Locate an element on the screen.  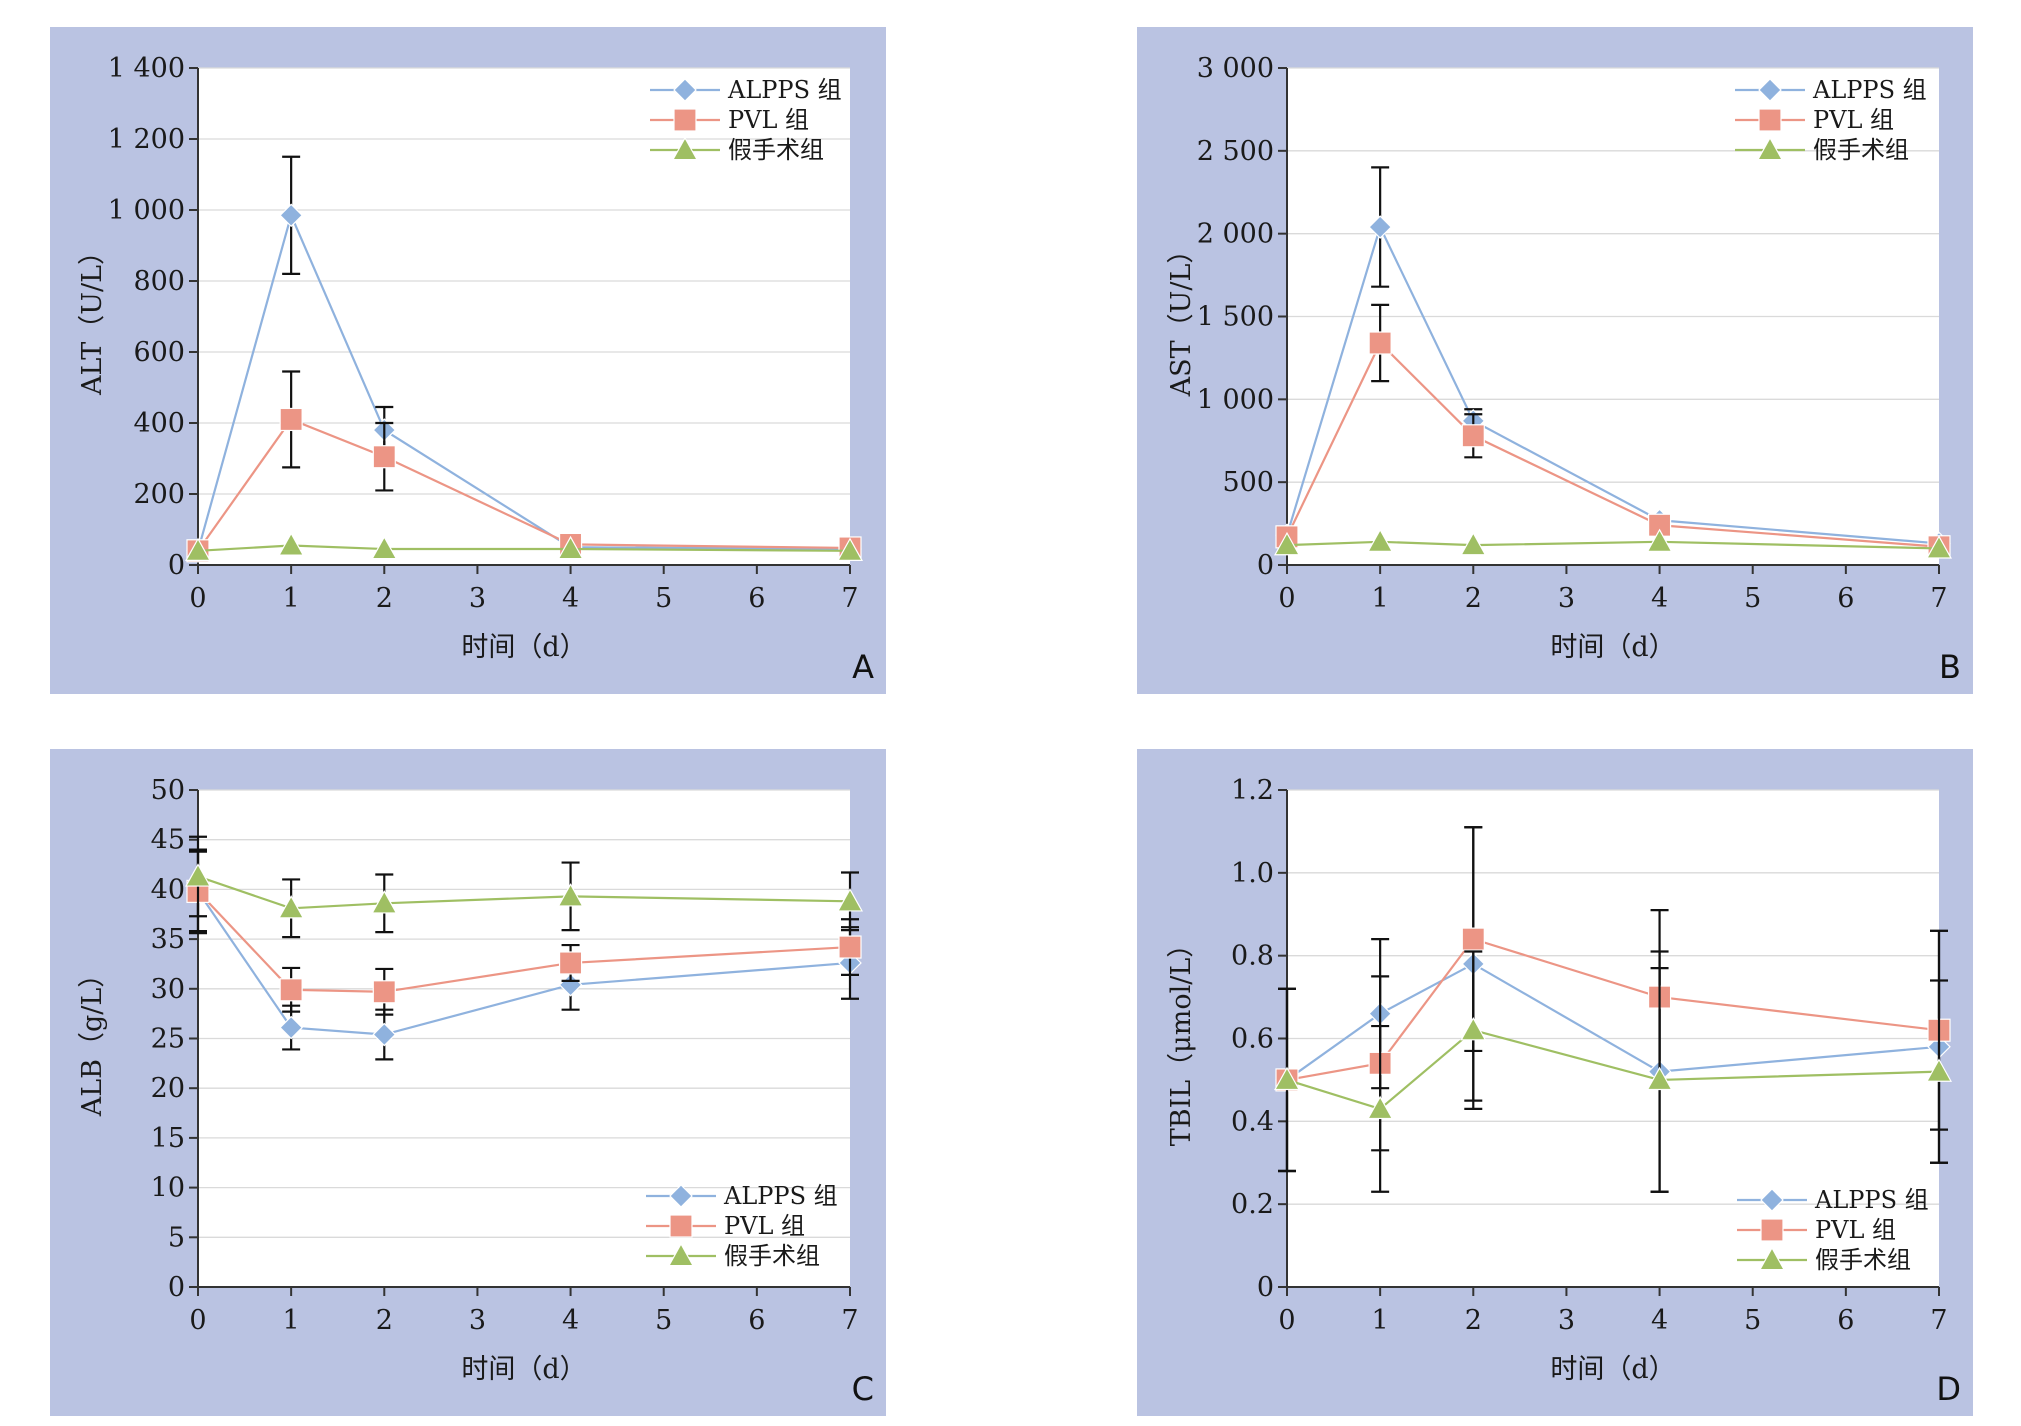
y-tick-label: 0.4 is located at coordinates (1252, 1121).